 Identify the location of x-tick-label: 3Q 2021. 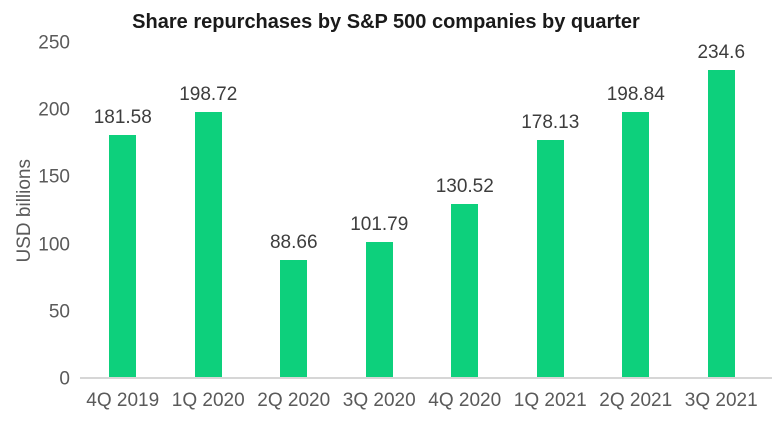
(721, 400).